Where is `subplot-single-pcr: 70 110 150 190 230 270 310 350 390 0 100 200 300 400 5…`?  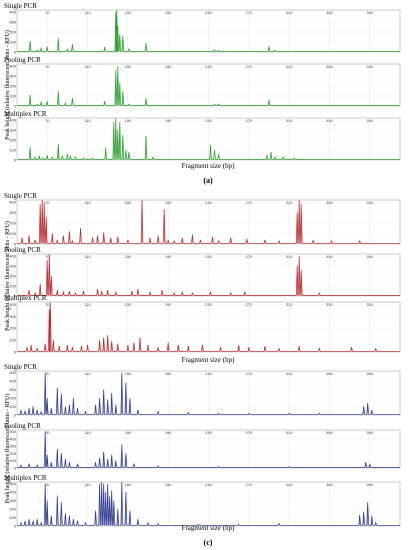 subplot-single-pcr: 70 110 150 190 230 270 310 350 390 0 100 200 300 400 5… is located at coordinates (202, 390).